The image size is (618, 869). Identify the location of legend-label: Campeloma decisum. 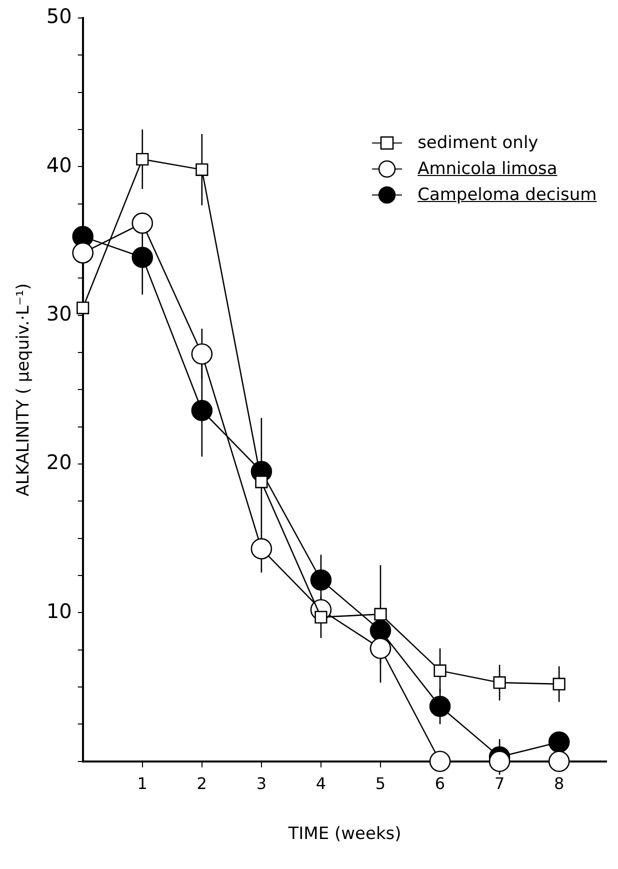
(507, 195).